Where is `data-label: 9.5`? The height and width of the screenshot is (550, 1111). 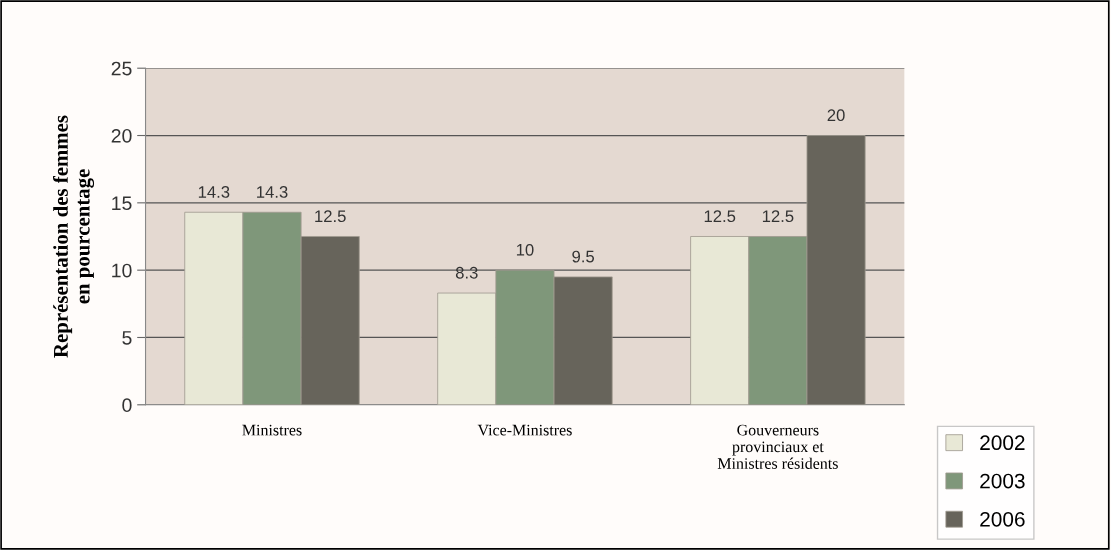
data-label: 9.5 is located at coordinates (583, 256).